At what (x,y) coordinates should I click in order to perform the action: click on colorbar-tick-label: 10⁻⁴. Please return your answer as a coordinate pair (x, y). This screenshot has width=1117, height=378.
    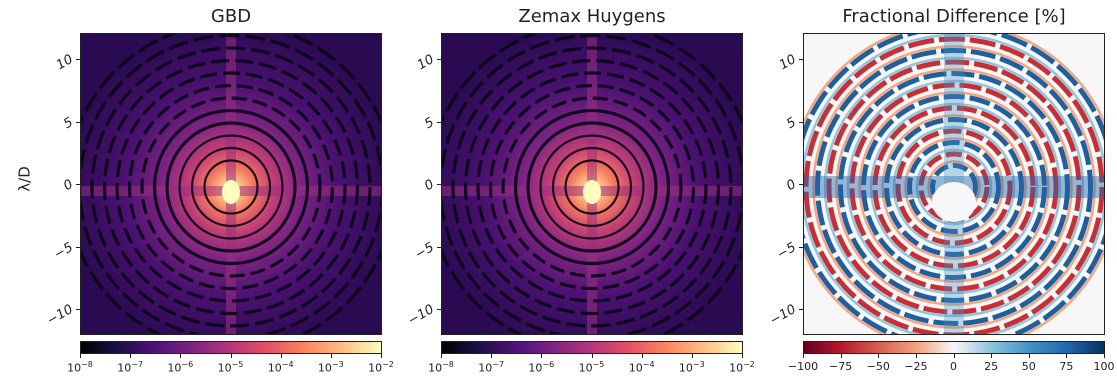
    Looking at the image, I should click on (641, 367).